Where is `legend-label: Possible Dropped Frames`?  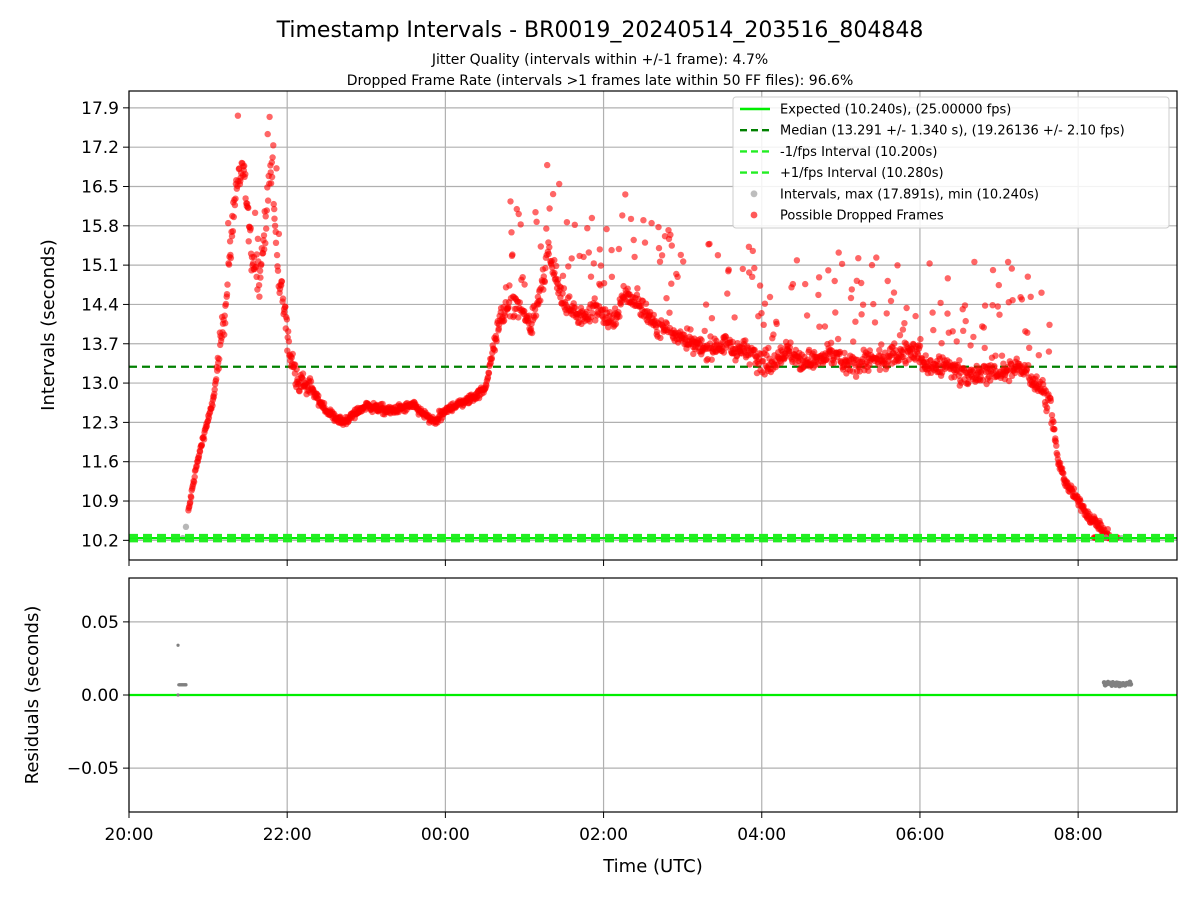
legend-label: Possible Dropped Frames is located at coordinates (862, 216).